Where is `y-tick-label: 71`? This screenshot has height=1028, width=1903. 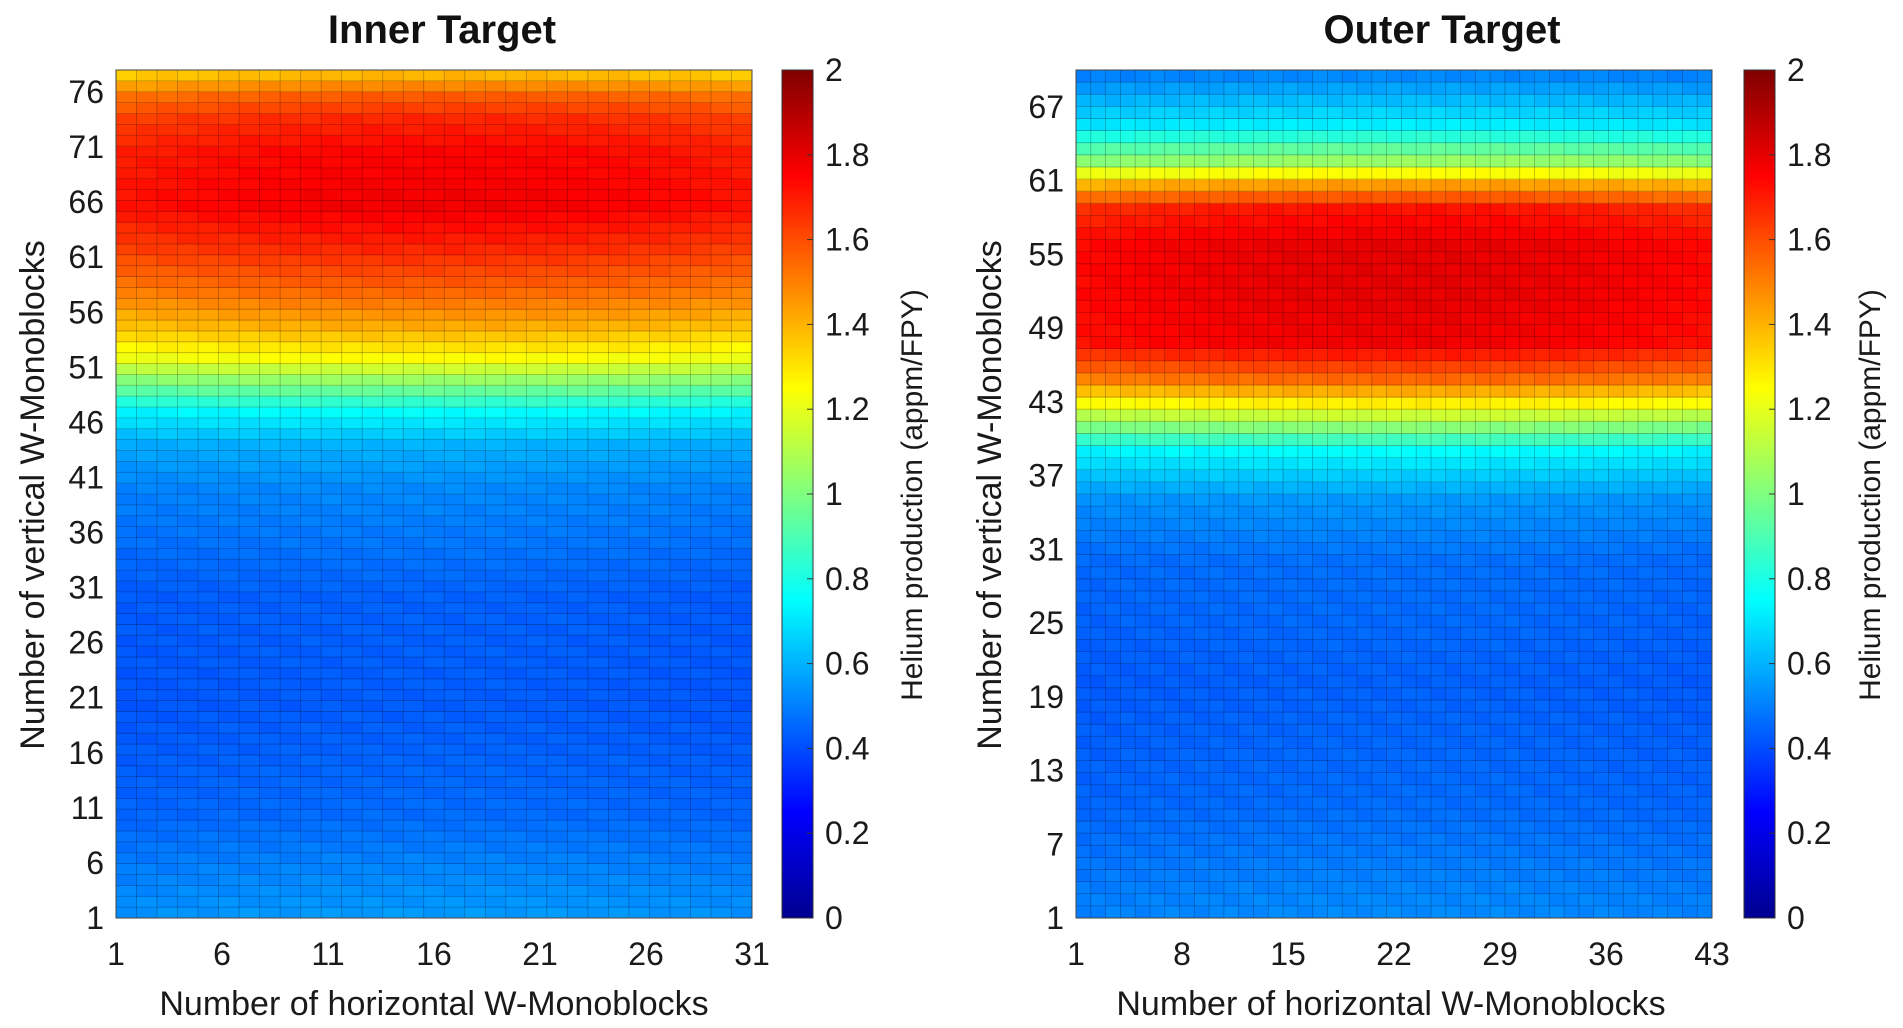 y-tick-label: 71 is located at coordinates (86, 147).